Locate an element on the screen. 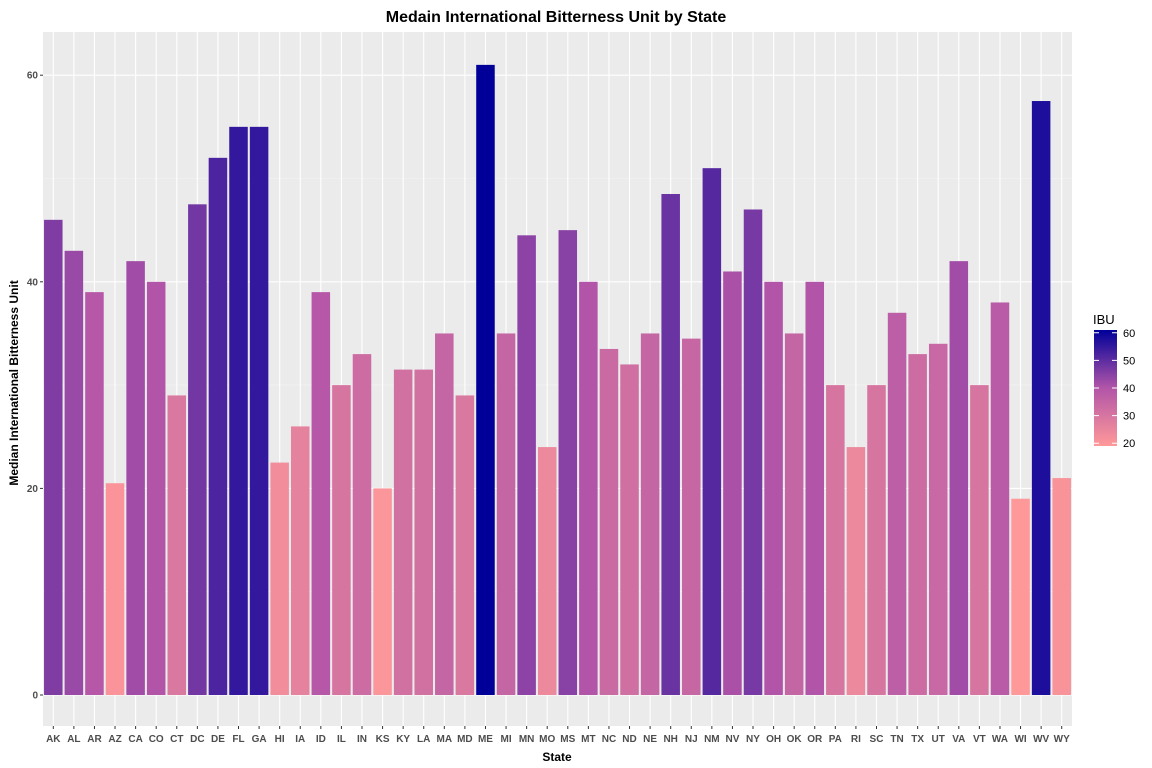 The image size is (1152, 768). bar-ga is located at coordinates (259, 411).